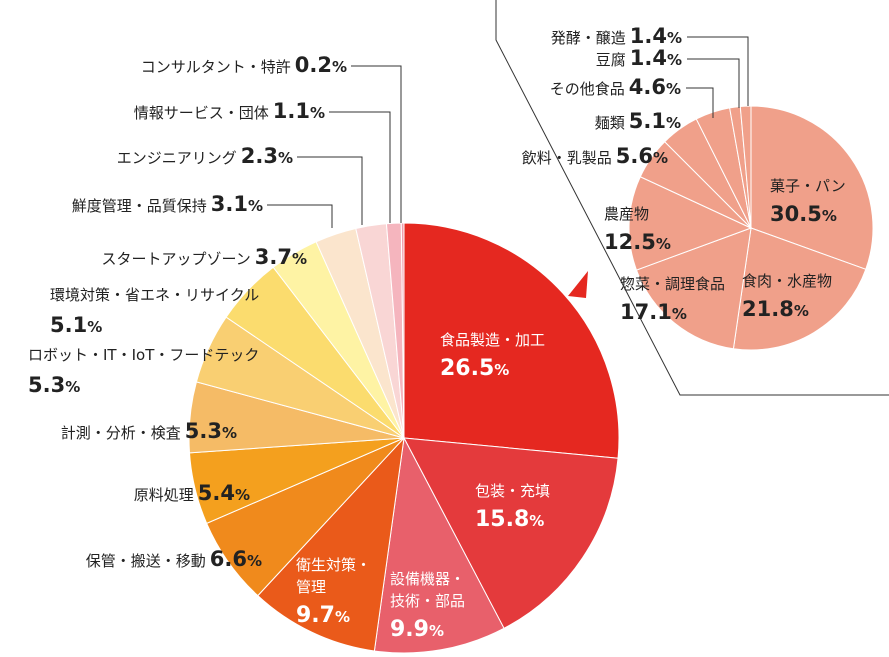 The height and width of the screenshot is (657, 889). What do you see at coordinates (427, 601) in the screenshot?
I see `label-equipment-name: 技術・部品` at bounding box center [427, 601].